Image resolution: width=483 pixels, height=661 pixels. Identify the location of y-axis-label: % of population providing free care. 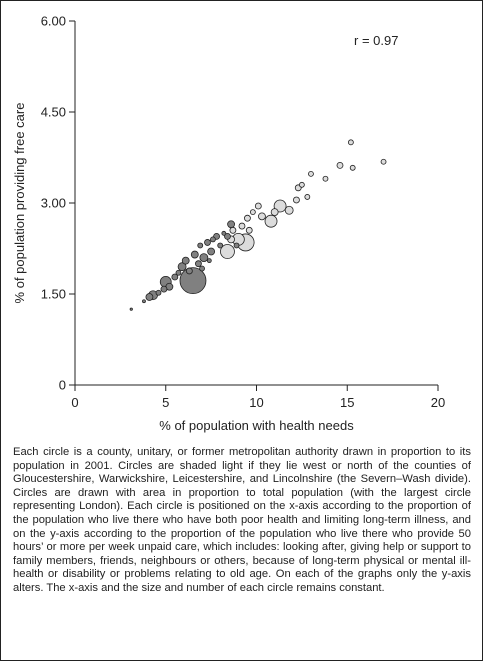
(19, 203).